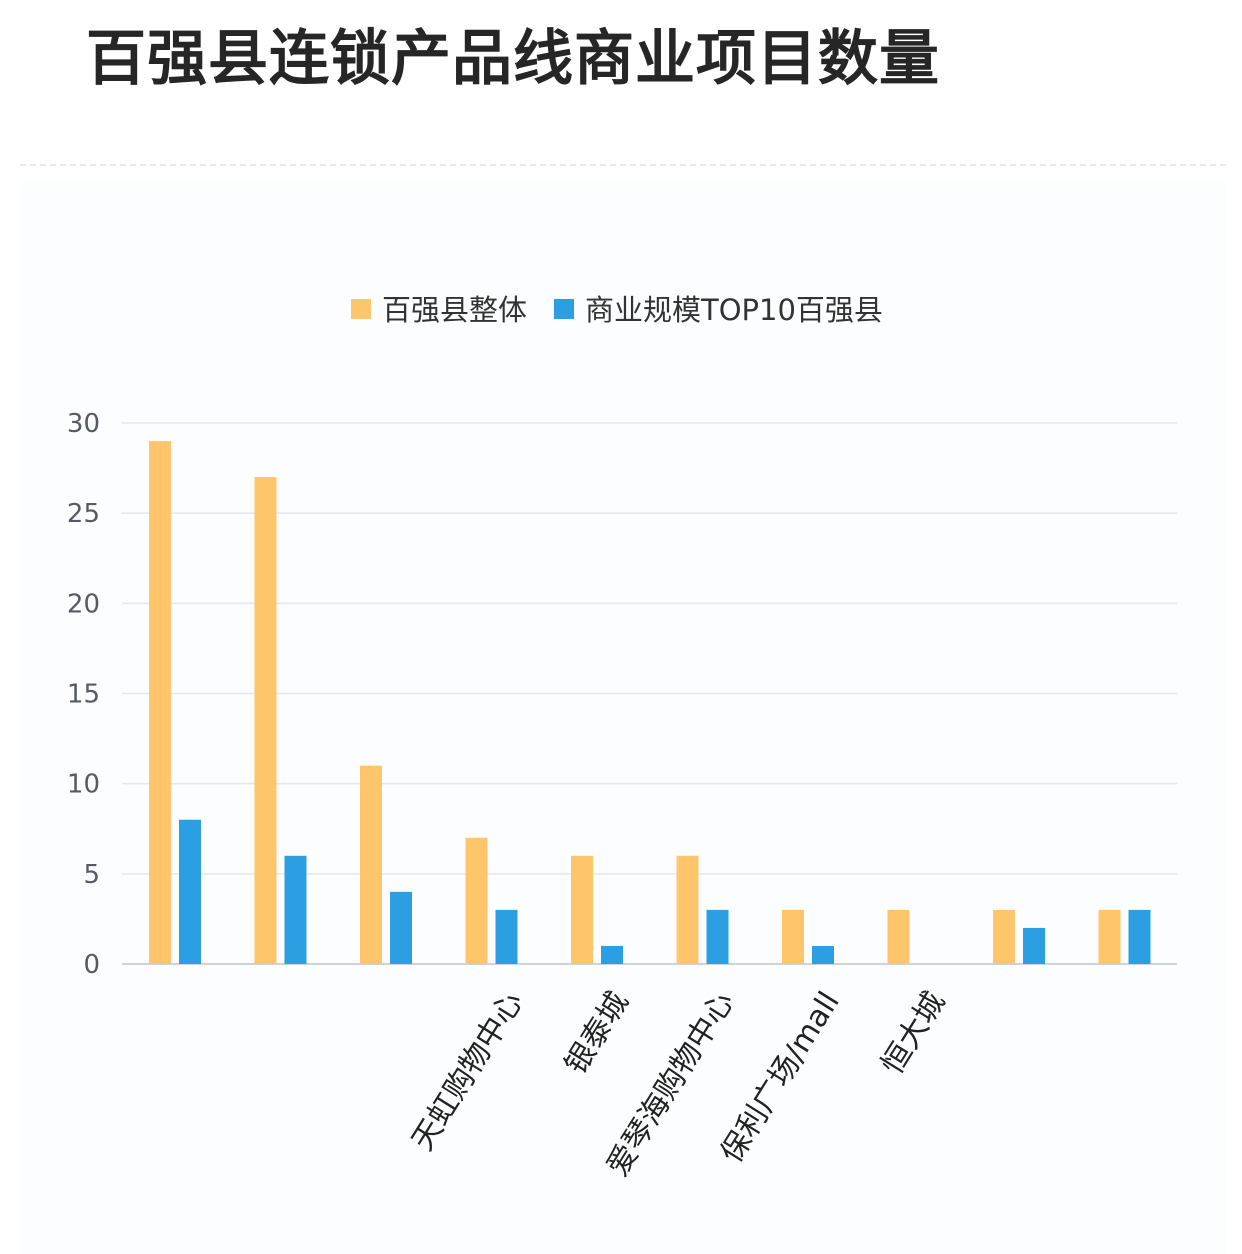 The image size is (1242, 1254). I want to click on y-tick-label: 15, so click(83, 695).